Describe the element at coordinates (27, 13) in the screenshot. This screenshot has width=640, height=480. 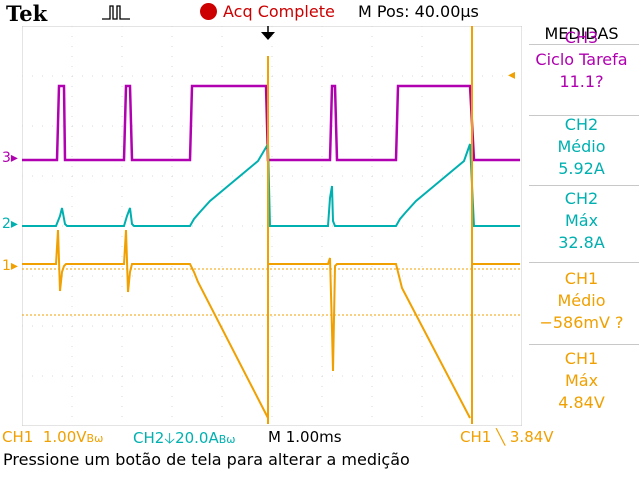
I see `brand-logo: Tek` at that location.